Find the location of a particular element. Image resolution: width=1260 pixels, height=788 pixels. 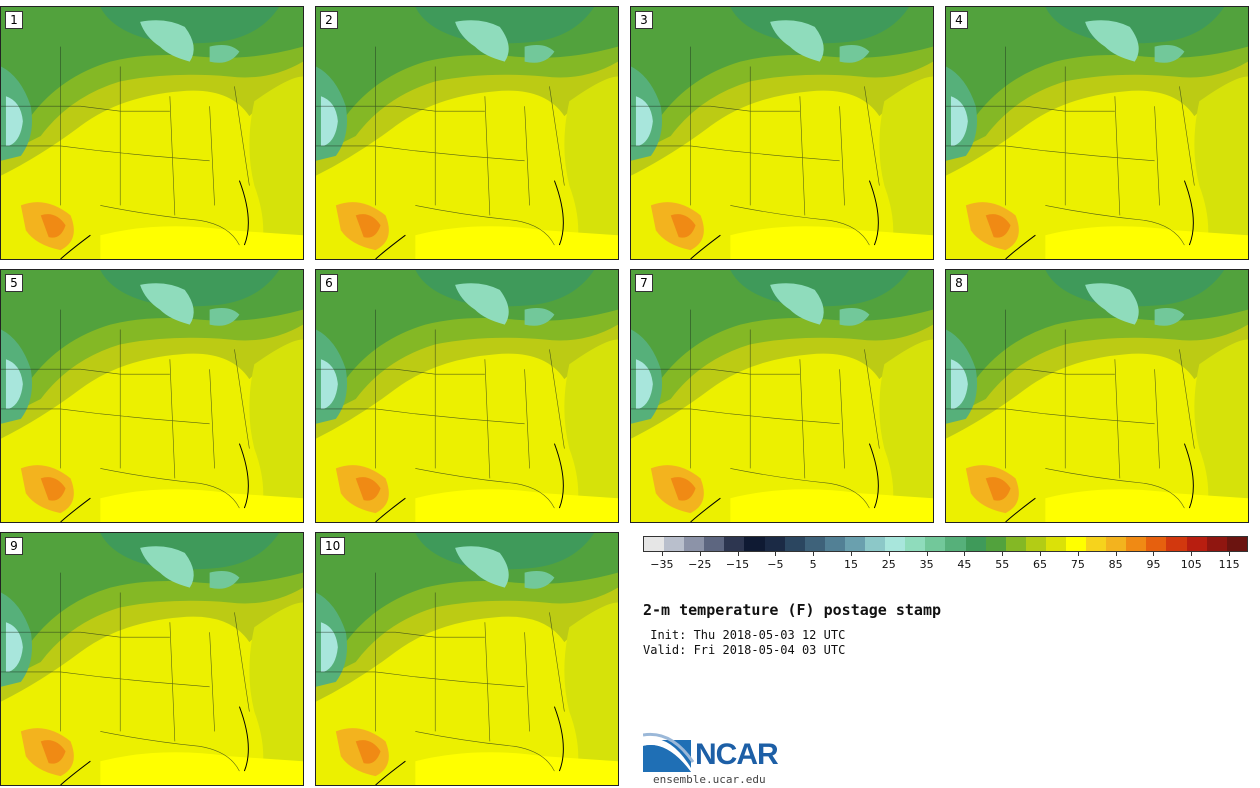

map-panel-1: 1 is located at coordinates (152, 133).